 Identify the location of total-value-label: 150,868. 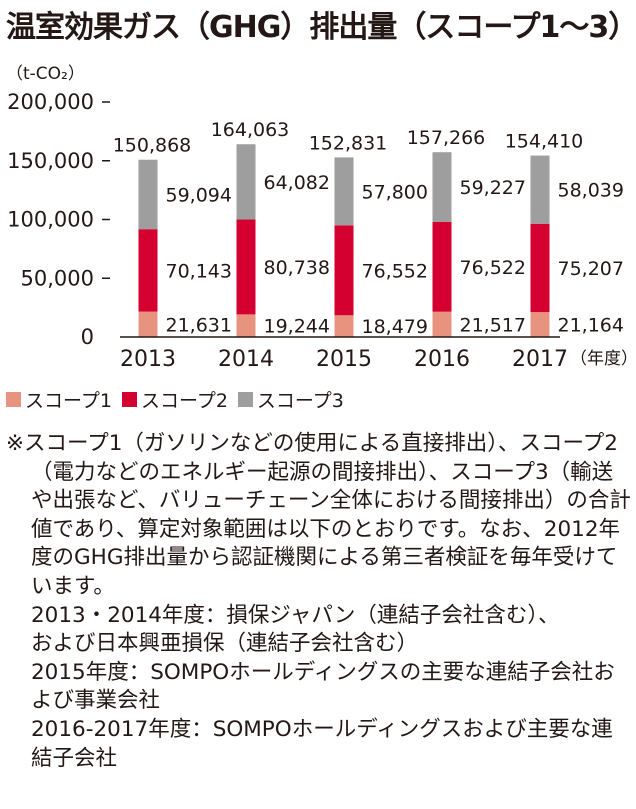
(152, 146).